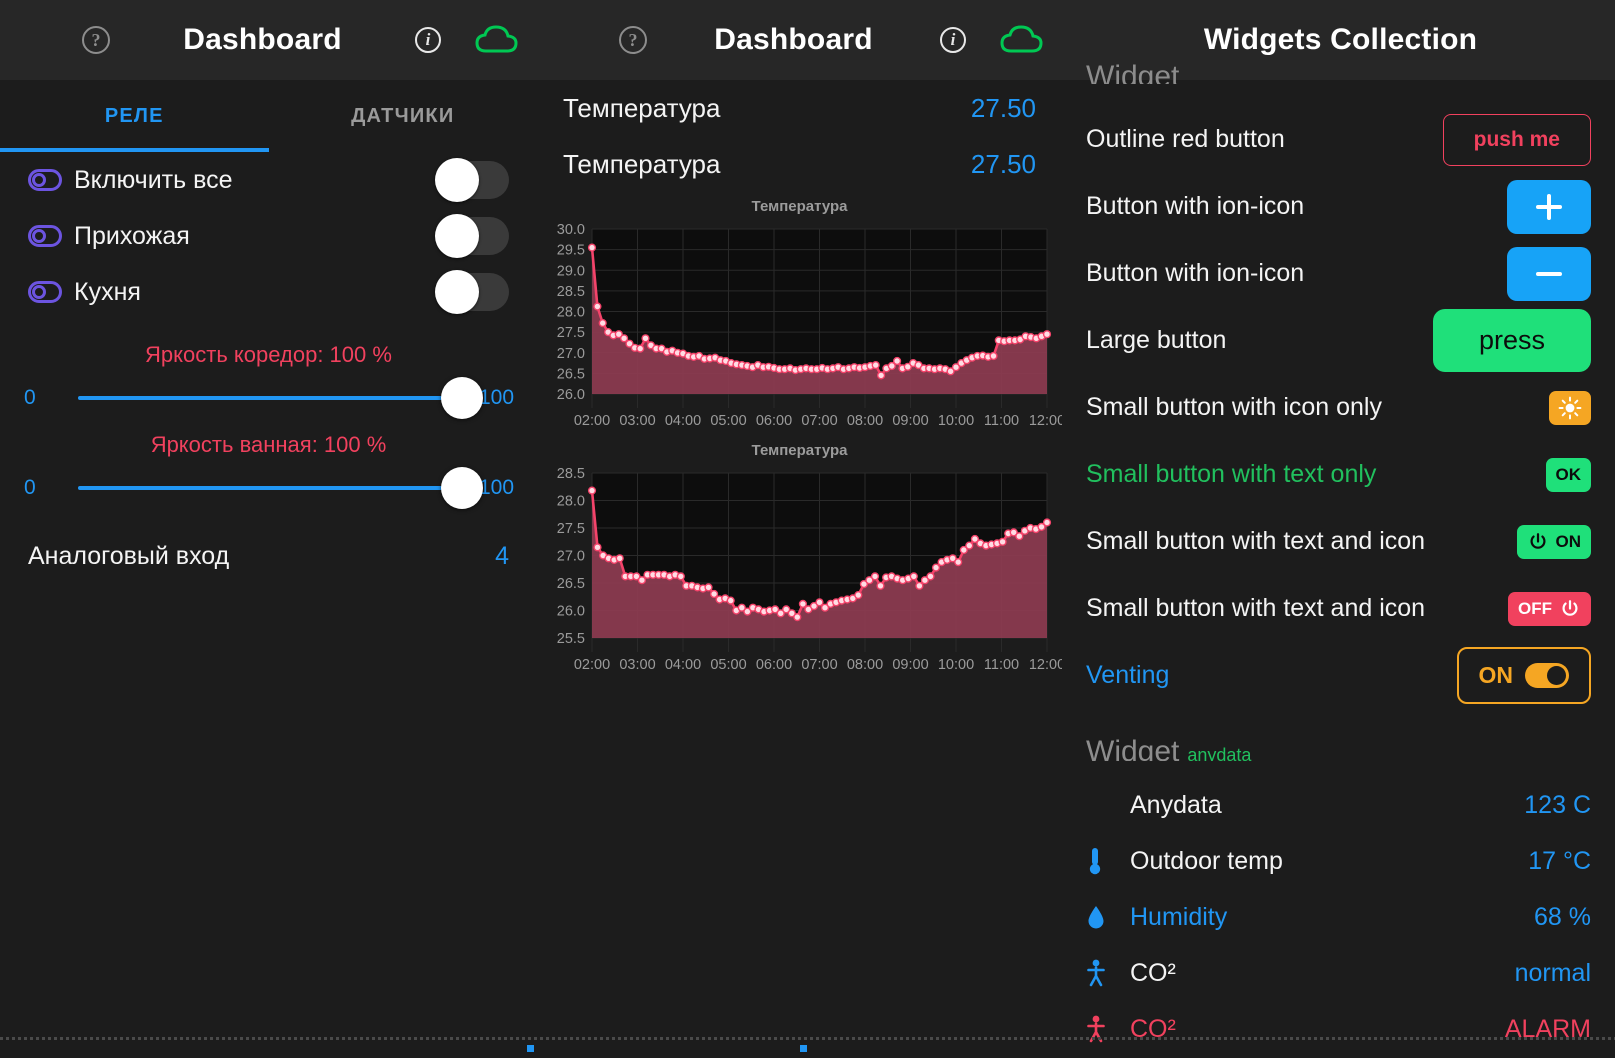  Describe the element at coordinates (1338, 206) in the screenshot. I see `widget-row-plus: Button with ion-icon` at that location.